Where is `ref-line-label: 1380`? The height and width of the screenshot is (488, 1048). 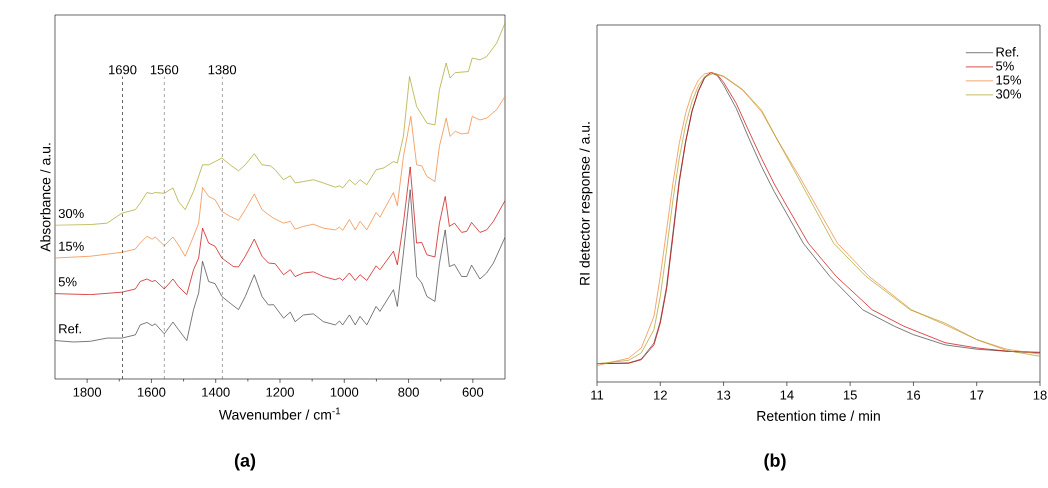 ref-line-label: 1380 is located at coordinates (222, 70).